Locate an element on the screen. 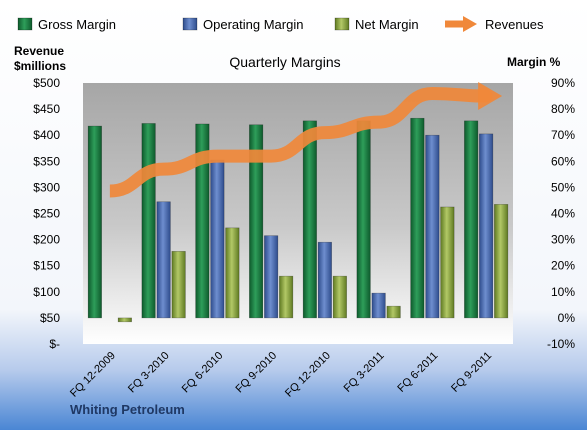 This screenshot has height=430, width=587. left-tick-label: $100 is located at coordinates (46, 292).